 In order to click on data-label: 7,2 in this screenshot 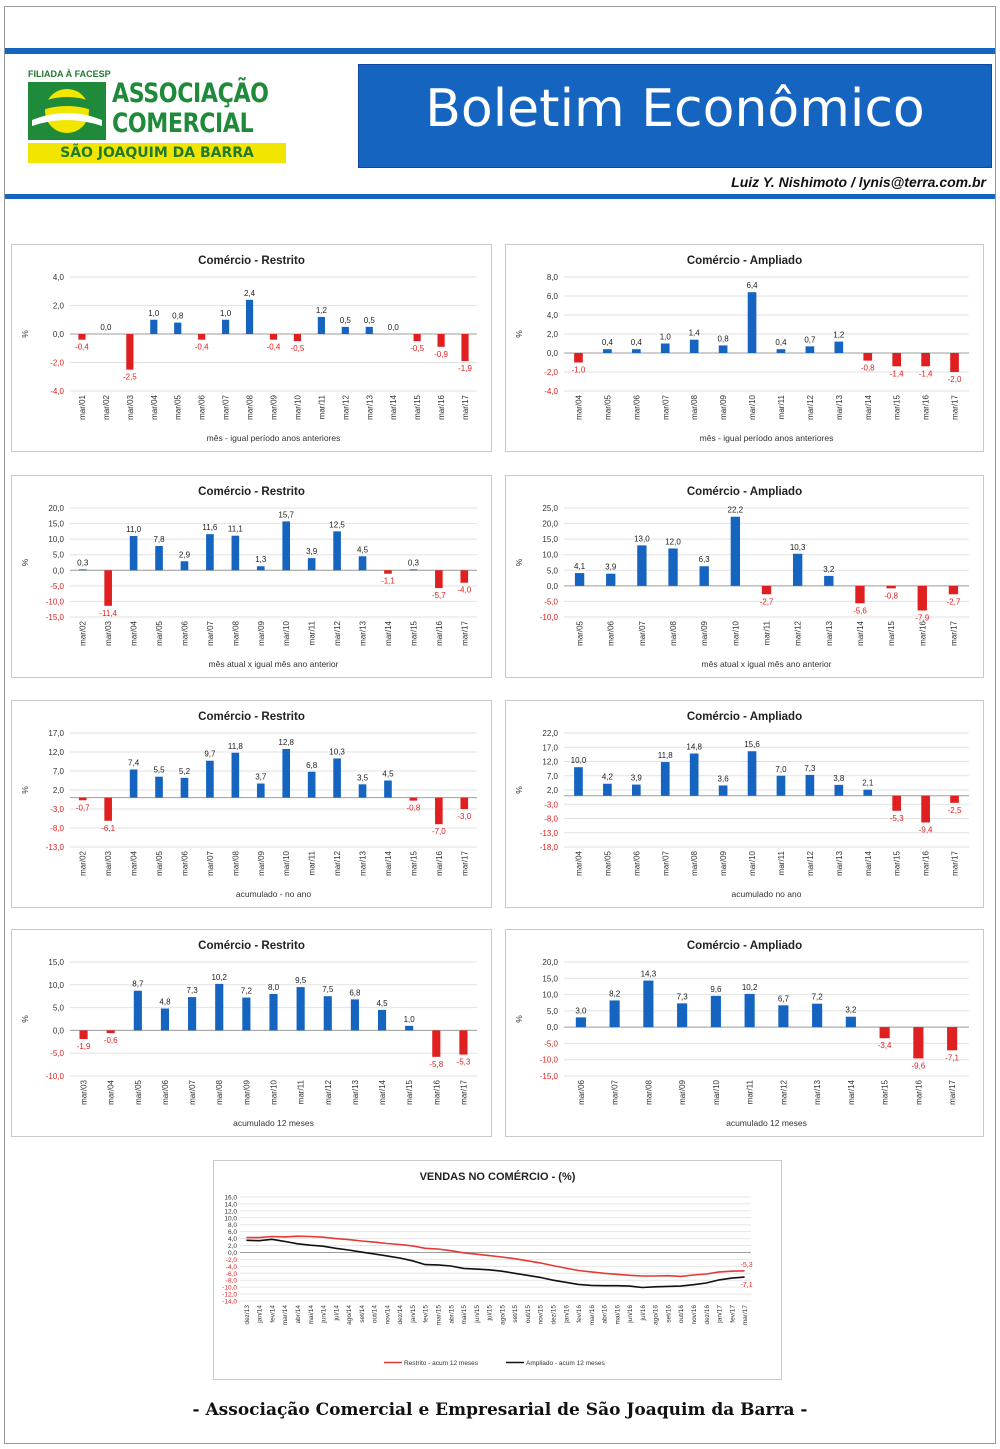, I will do `click(247, 991)`.